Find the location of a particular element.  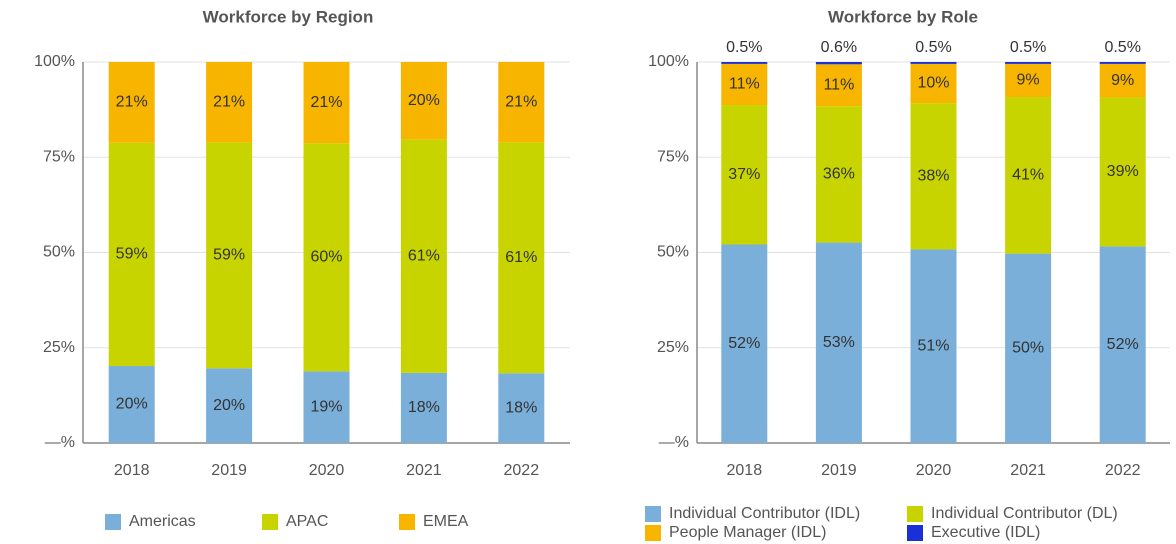

data-label: 39% is located at coordinates (1123, 171).